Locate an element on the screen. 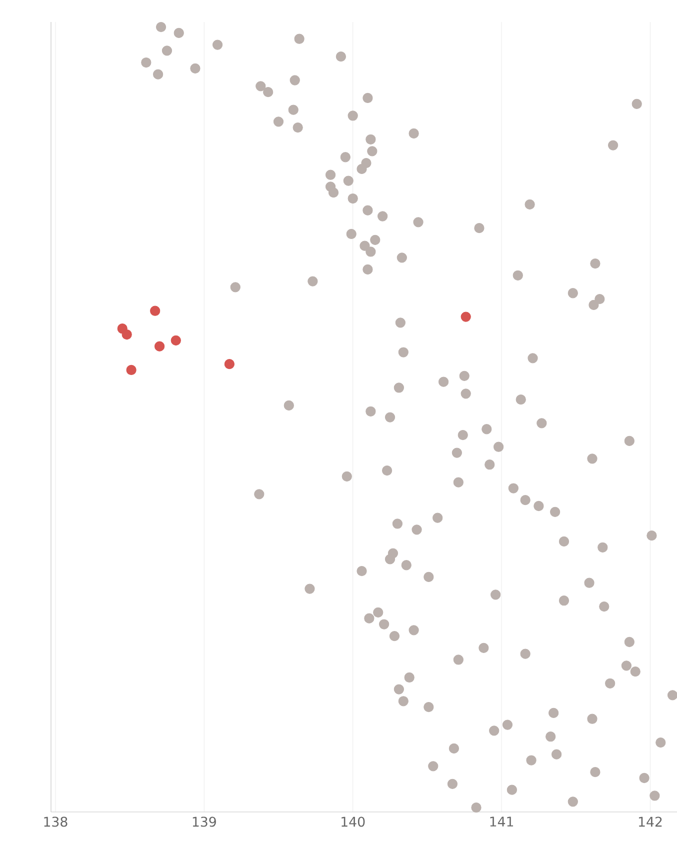 The width and height of the screenshot is (677, 847). x-tick-label: 140 is located at coordinates (353, 821).